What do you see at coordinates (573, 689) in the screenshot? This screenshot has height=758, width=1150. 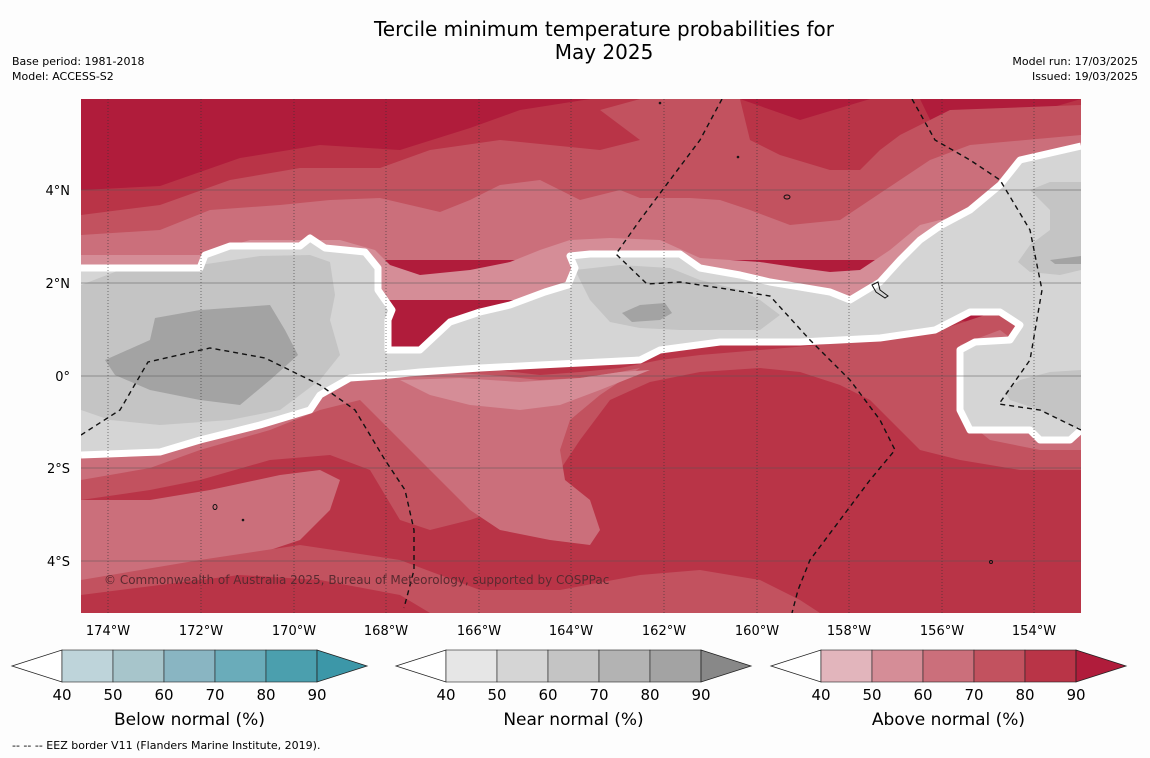 I see `colorbar: 40 50 60 70 80 90 Near normal (%)` at bounding box center [573, 689].